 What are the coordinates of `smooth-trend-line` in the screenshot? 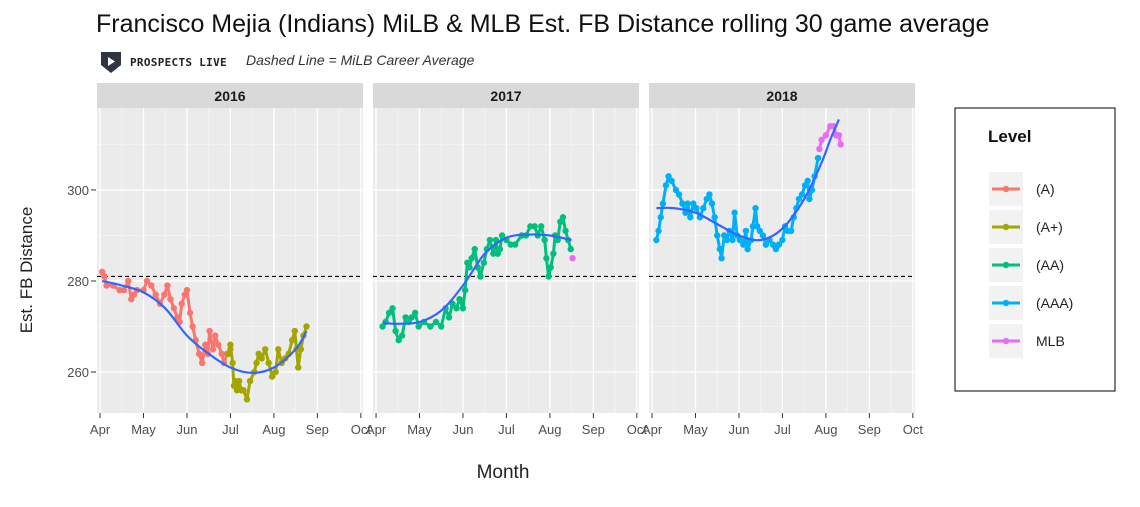 It's located at (204, 327).